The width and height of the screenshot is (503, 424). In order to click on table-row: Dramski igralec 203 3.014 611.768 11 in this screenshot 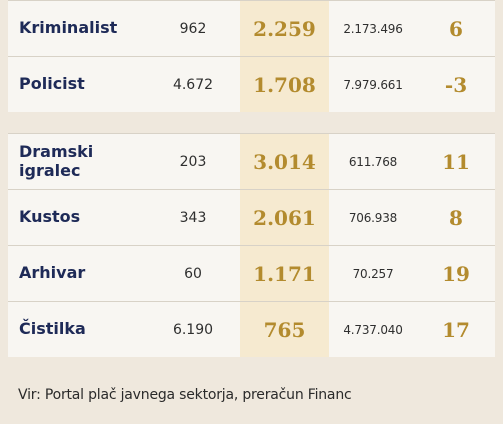, I will do `click(251, 161)`.